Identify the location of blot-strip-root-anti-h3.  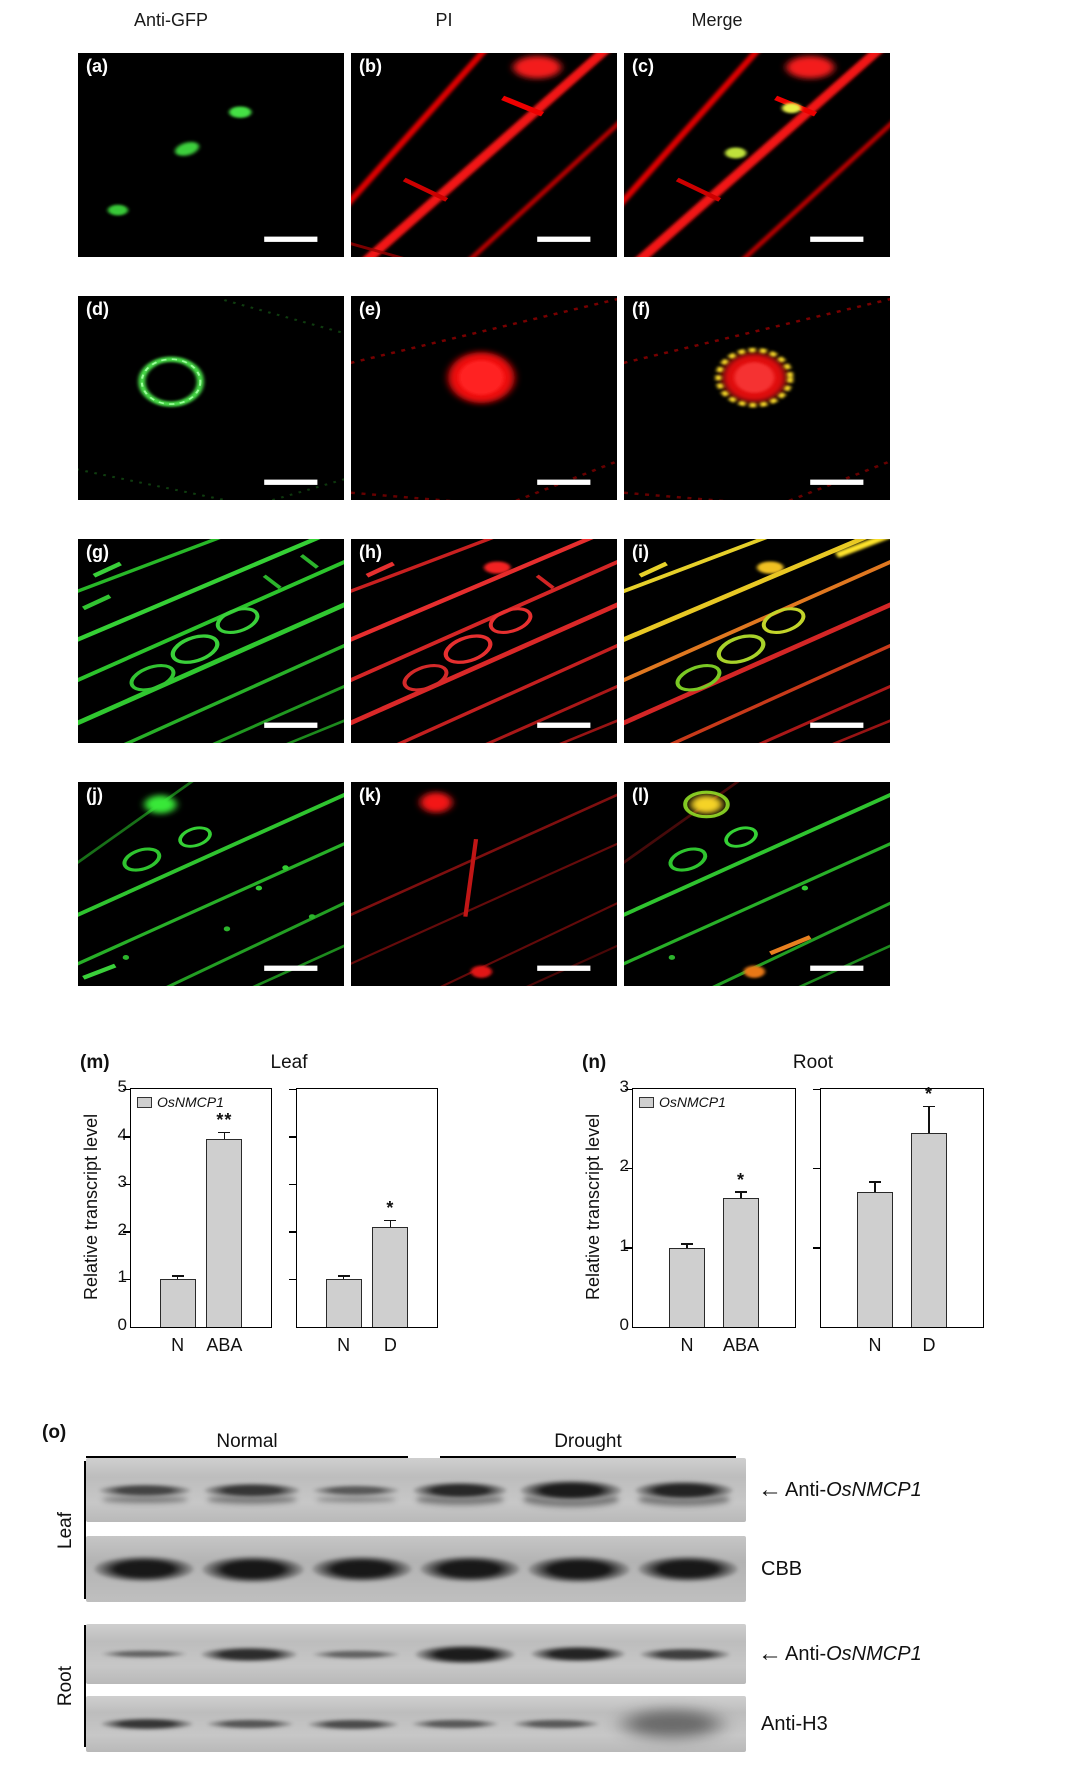
(416, 1724).